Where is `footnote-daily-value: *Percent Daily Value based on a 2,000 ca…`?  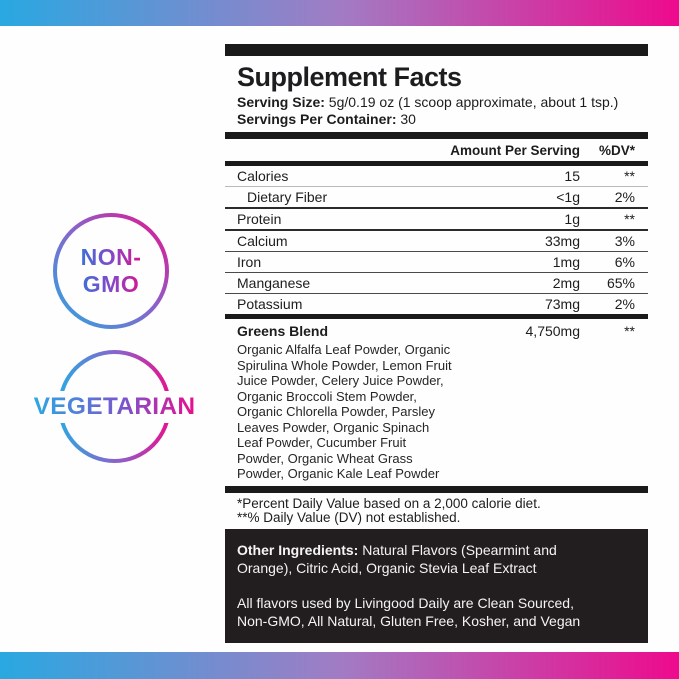
footnote-daily-value: *Percent Daily Value based on a 2,000 ca… is located at coordinates (389, 503).